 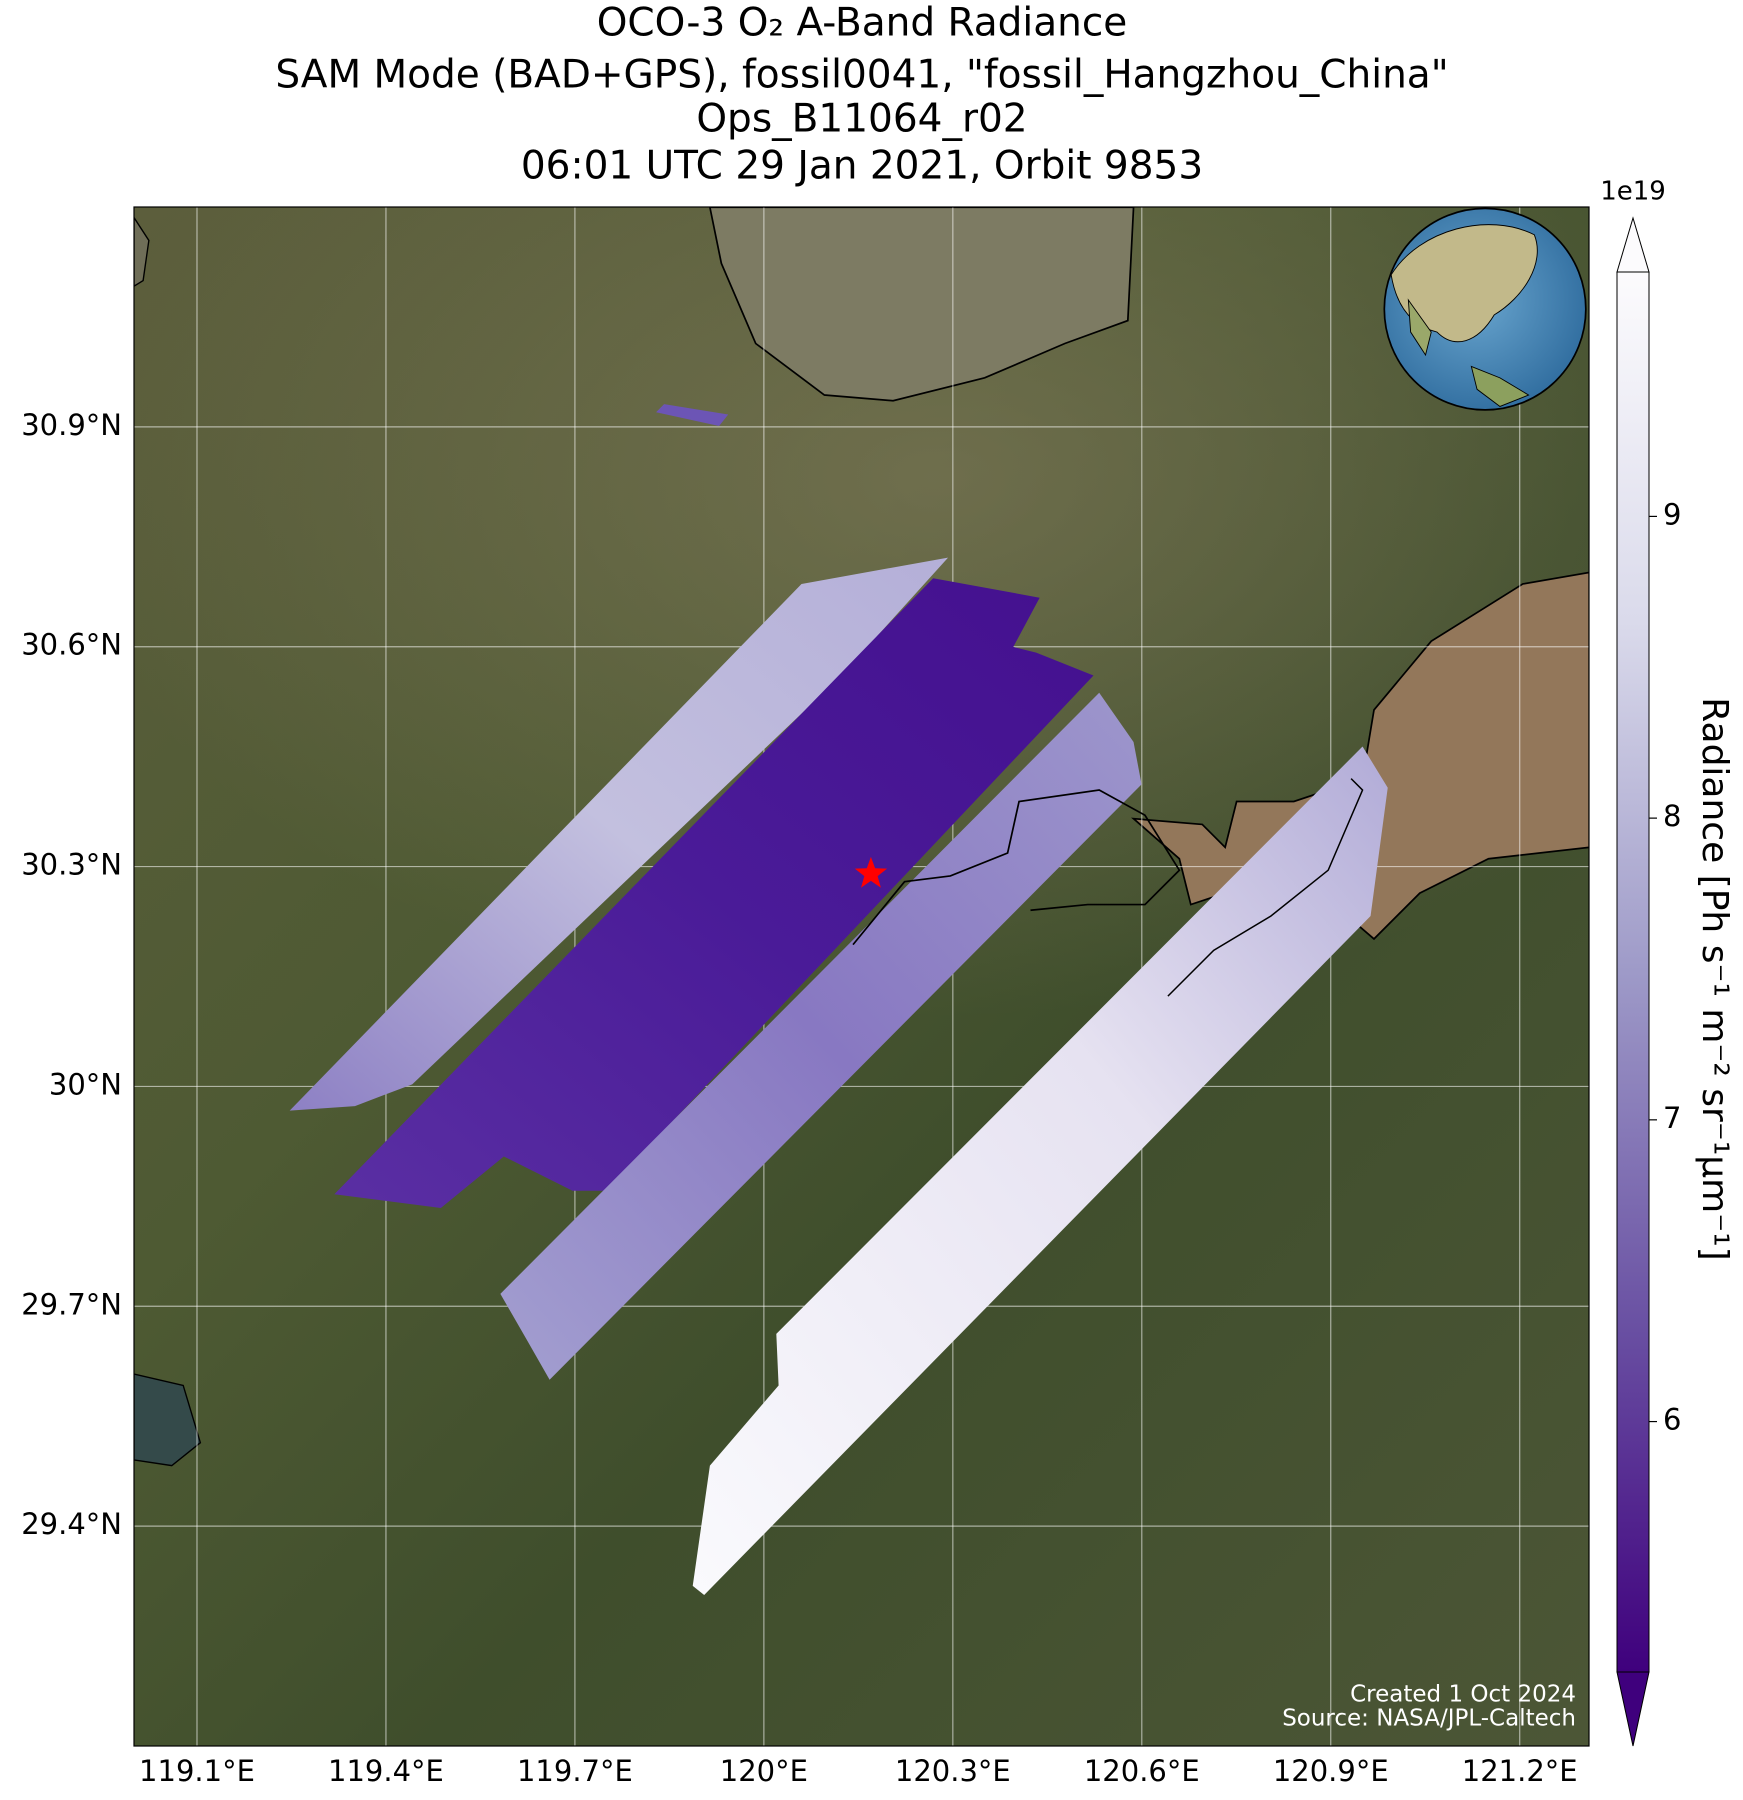 What do you see at coordinates (871, 872) in the screenshot?
I see `target-marker` at bounding box center [871, 872].